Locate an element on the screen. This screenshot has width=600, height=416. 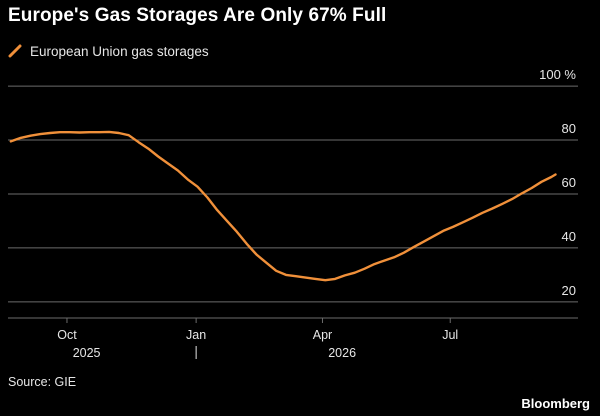
year-label-2025: 2025 is located at coordinates (87, 353).